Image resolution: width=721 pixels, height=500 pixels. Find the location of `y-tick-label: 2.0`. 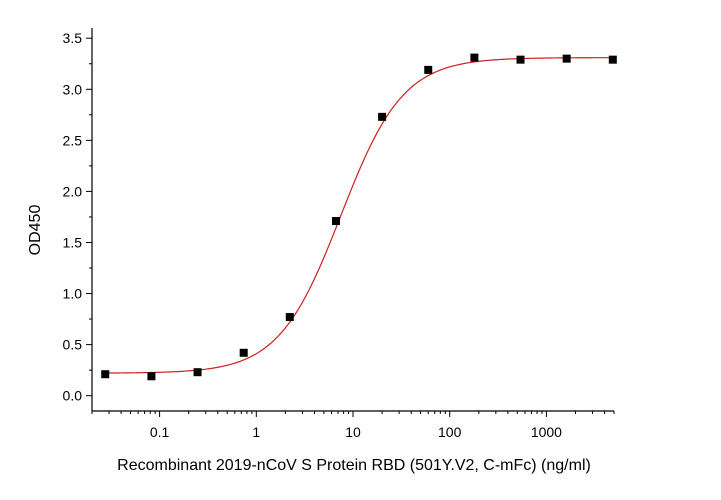

y-tick-label: 2.0 is located at coordinates (73, 191).